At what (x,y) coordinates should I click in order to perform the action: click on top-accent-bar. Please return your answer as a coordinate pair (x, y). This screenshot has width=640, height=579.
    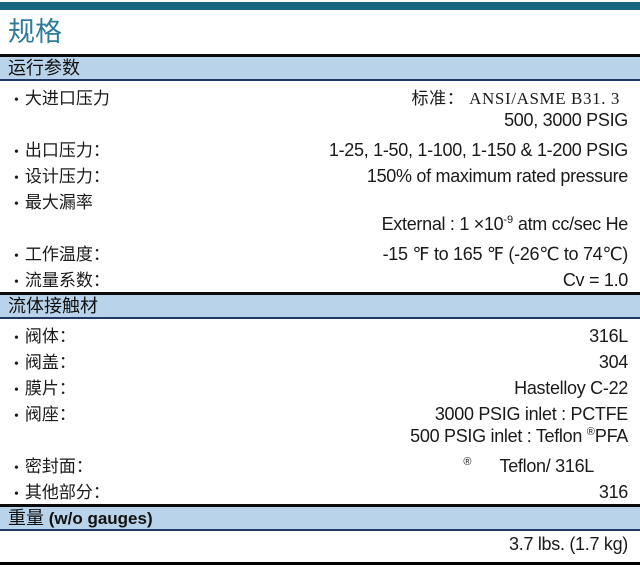
    Looking at the image, I should click on (320, 6).